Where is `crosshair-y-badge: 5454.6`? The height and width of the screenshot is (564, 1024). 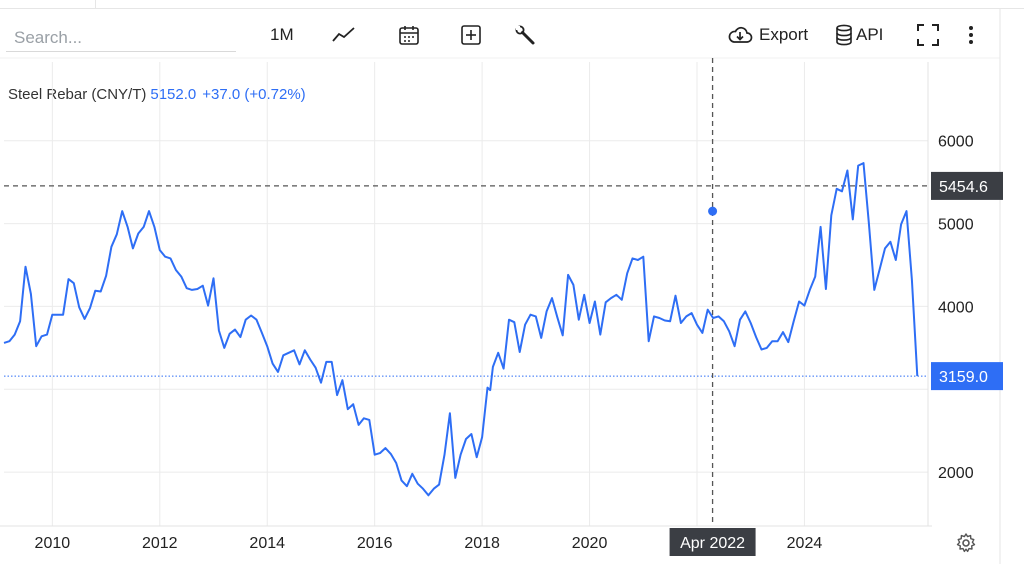
crosshair-y-badge: 5454.6 is located at coordinates (963, 187).